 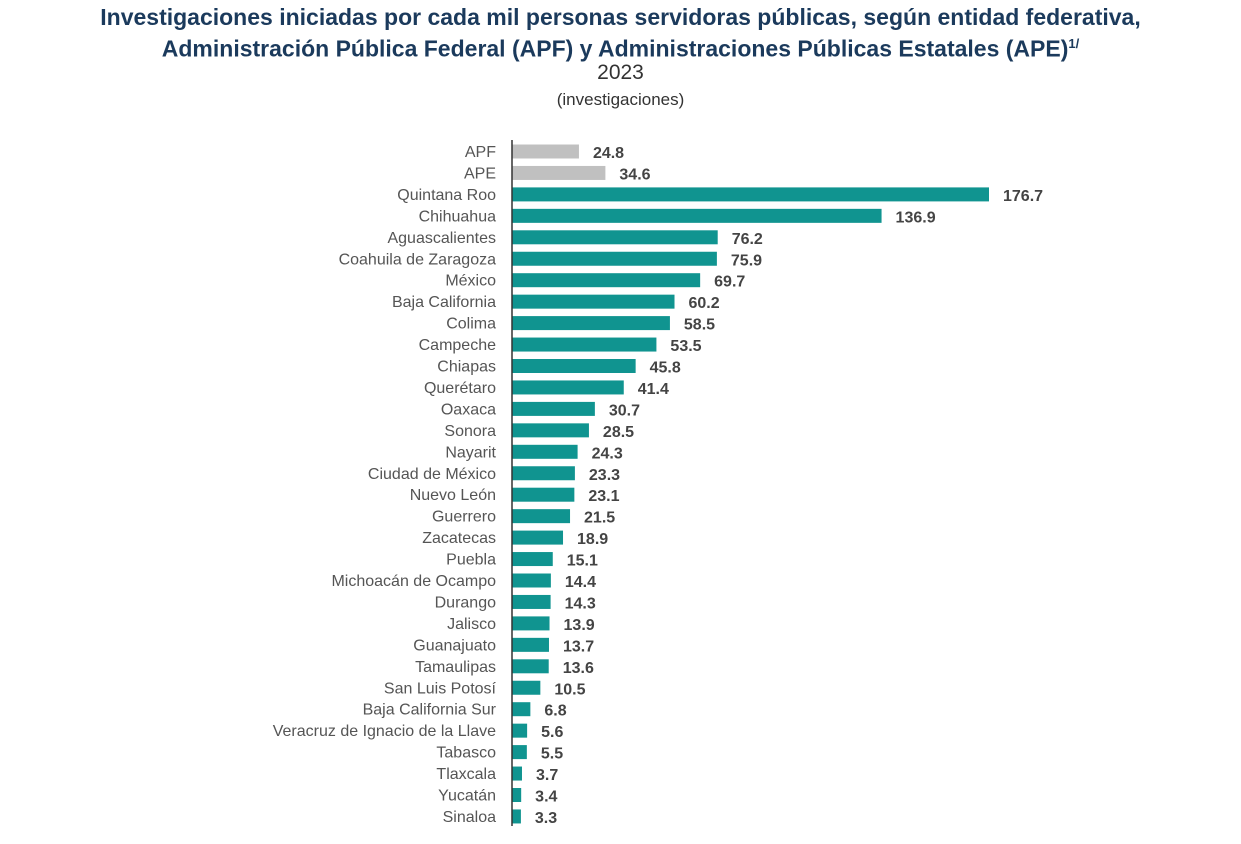 I want to click on data-label: 23.1, so click(x=603, y=496).